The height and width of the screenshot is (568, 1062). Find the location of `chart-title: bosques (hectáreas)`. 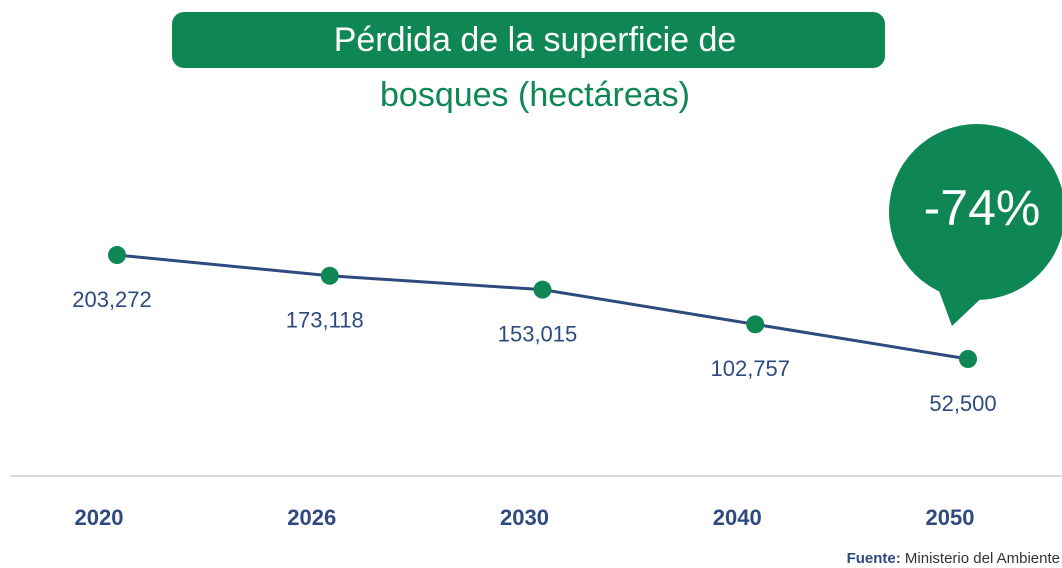

chart-title: bosques (hectáreas) is located at coordinates (535, 95).